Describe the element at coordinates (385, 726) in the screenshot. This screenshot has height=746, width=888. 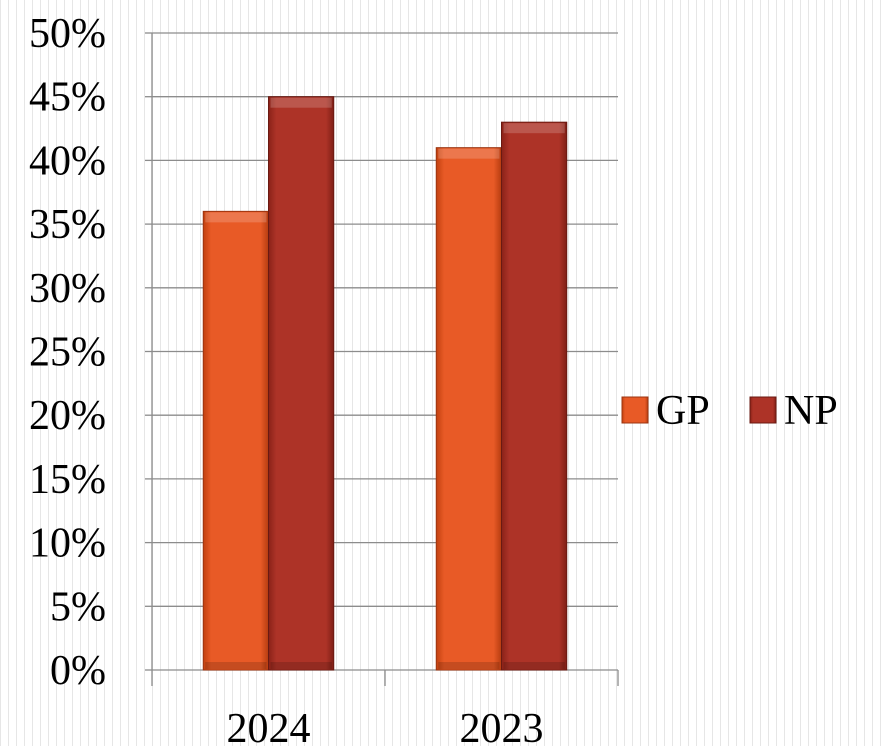
I see `x-axis-category-labels: 2024 2023` at that location.